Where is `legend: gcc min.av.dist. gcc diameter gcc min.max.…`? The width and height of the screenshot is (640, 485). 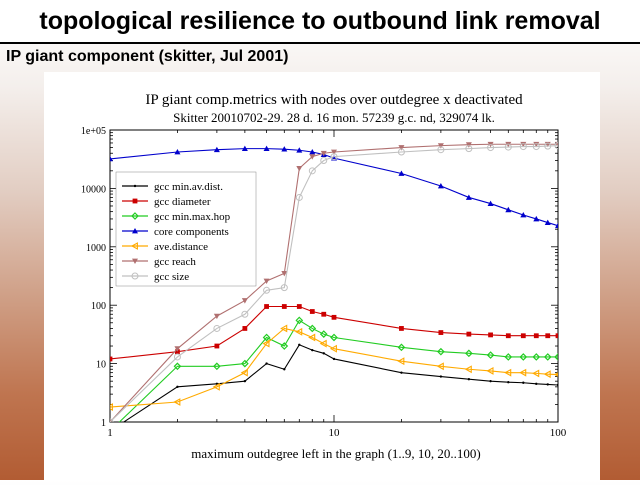 legend: gcc min.av.dist. gcc diameter gcc min.max.… is located at coordinates (186, 229).